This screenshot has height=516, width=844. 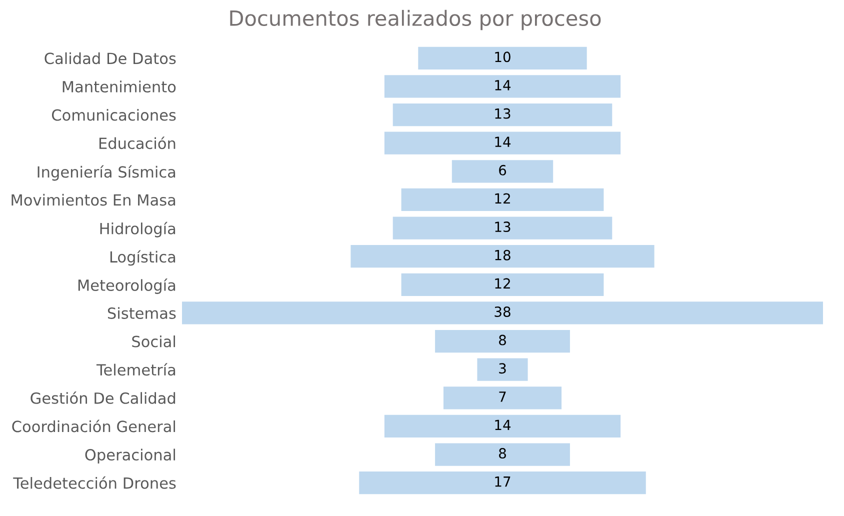 What do you see at coordinates (502, 368) in the screenshot?
I see `data-label: 3` at bounding box center [502, 368].